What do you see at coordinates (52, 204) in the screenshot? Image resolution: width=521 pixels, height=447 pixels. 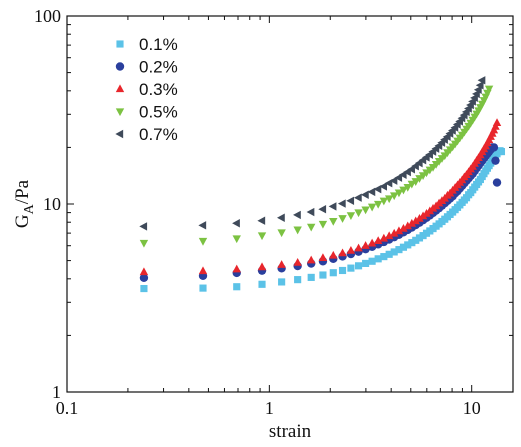 I see `y-tick-label: 10` at bounding box center [52, 204].